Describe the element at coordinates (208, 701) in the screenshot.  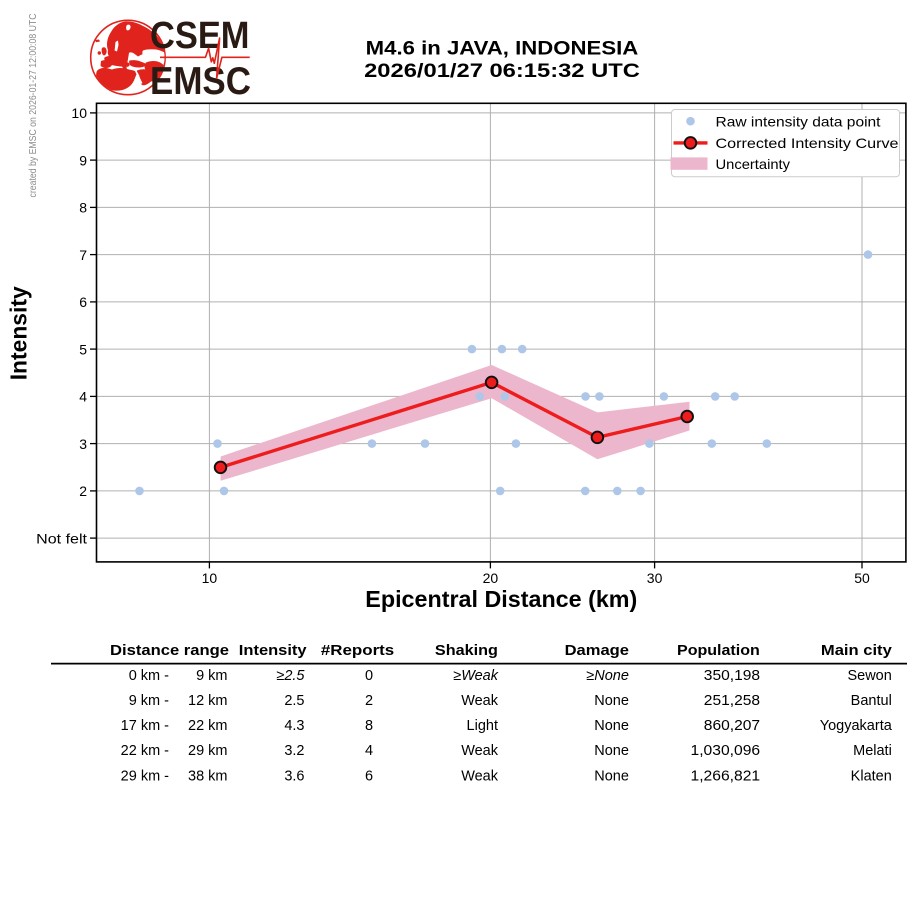
I see `svg-text: 12 km` at that location.